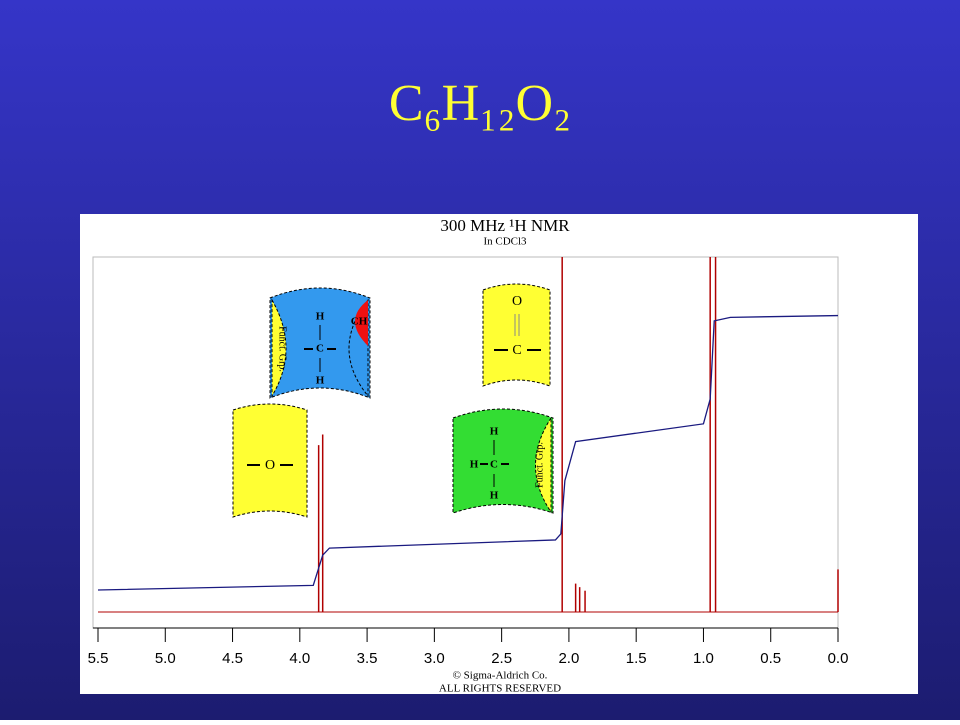 The width and height of the screenshot is (960, 725). What do you see at coordinates (770, 658) in the screenshot?
I see `x-tick-label: 0.5` at bounding box center [770, 658].